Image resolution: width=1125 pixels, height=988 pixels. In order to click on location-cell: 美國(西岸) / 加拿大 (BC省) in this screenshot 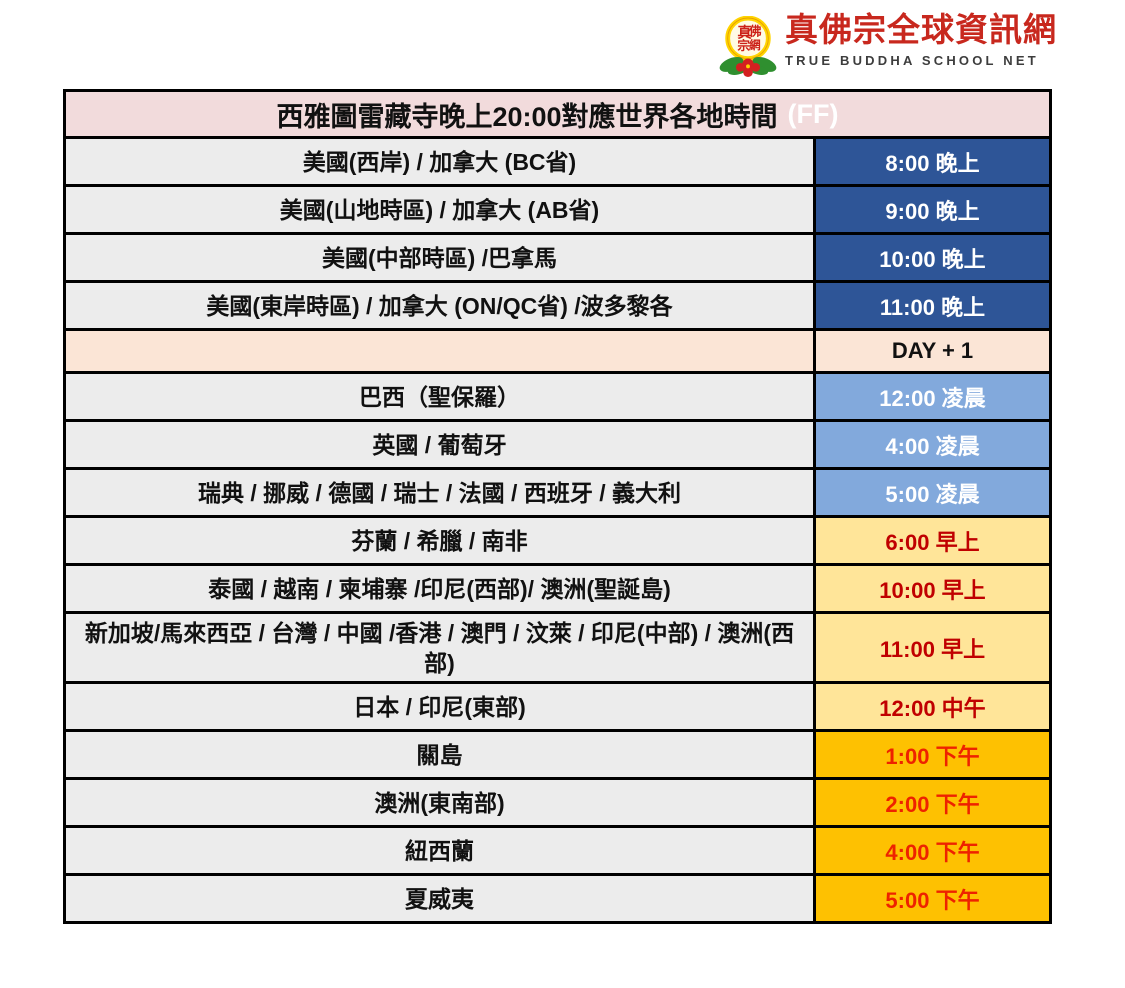, I will do `click(439, 161)`.